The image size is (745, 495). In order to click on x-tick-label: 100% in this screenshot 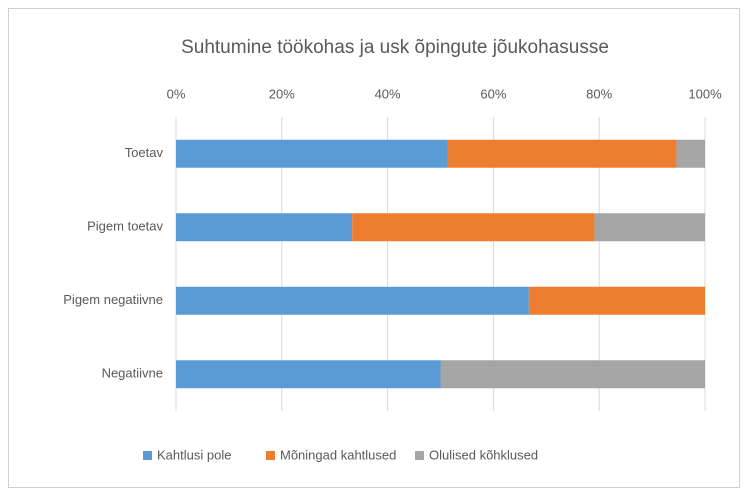, I will do `click(705, 93)`.